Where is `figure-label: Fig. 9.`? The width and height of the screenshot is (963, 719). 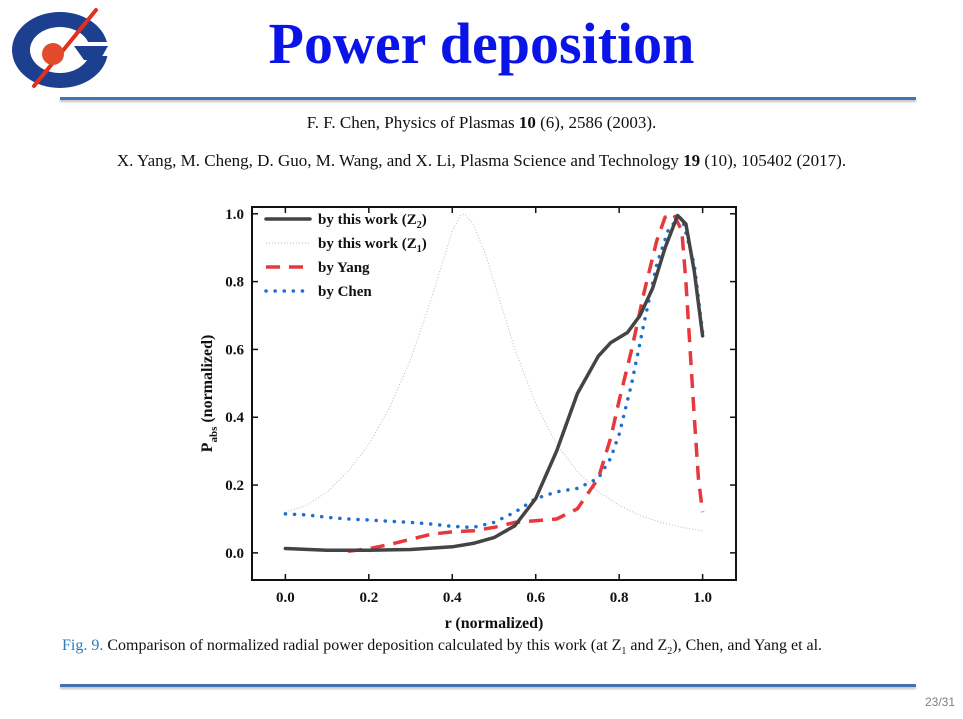 figure-label: Fig. 9. is located at coordinates (83, 645).